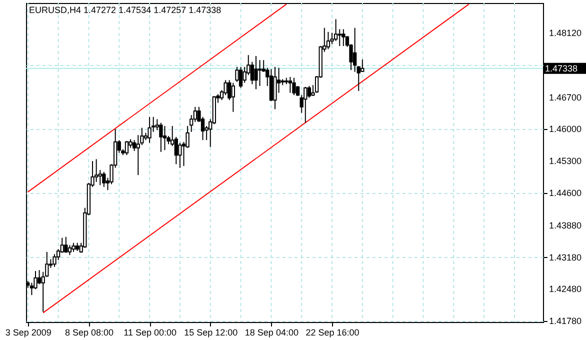 The image size is (586, 340). Describe the element at coordinates (565, 225) in the screenshot. I see `y-tick-label: 1.43880` at that location.